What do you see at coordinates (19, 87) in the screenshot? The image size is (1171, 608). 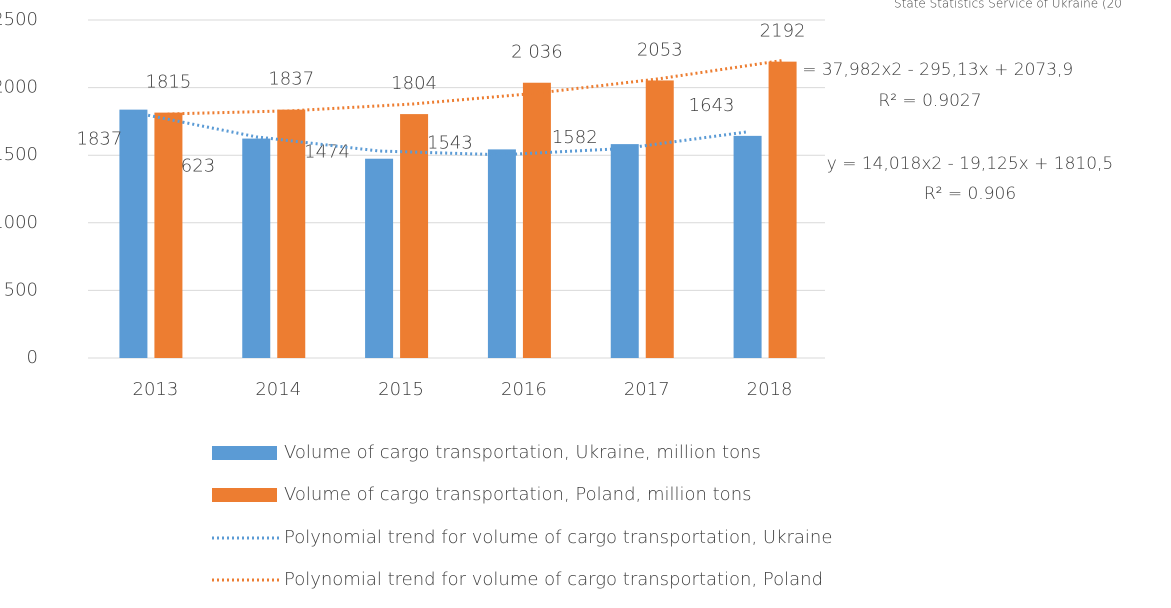 I see `y-tick-label: 2000` at bounding box center [19, 87].